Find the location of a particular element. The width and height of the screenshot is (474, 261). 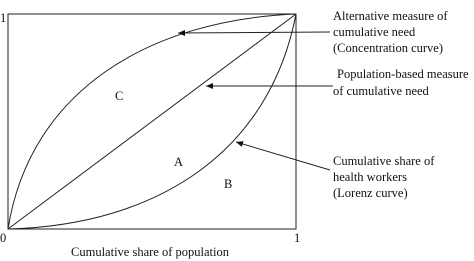

x-right-label: 1 is located at coordinates (297, 238).